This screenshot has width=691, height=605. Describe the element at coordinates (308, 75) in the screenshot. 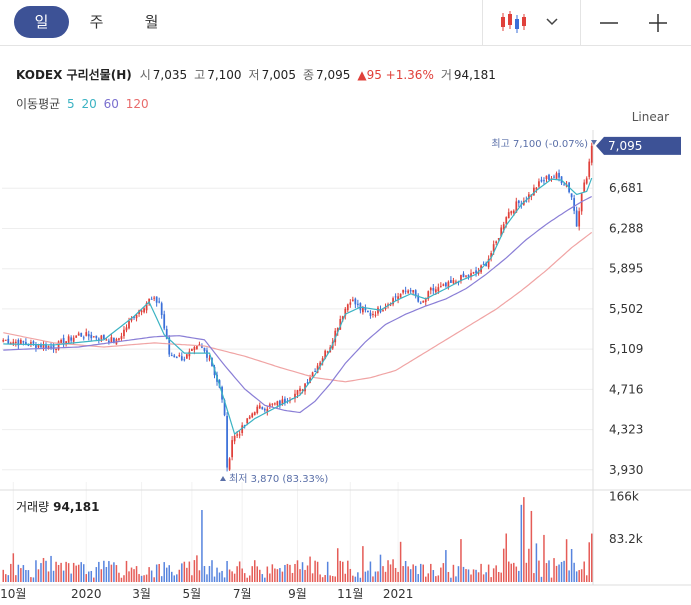

I see `close-label: 종` at that location.